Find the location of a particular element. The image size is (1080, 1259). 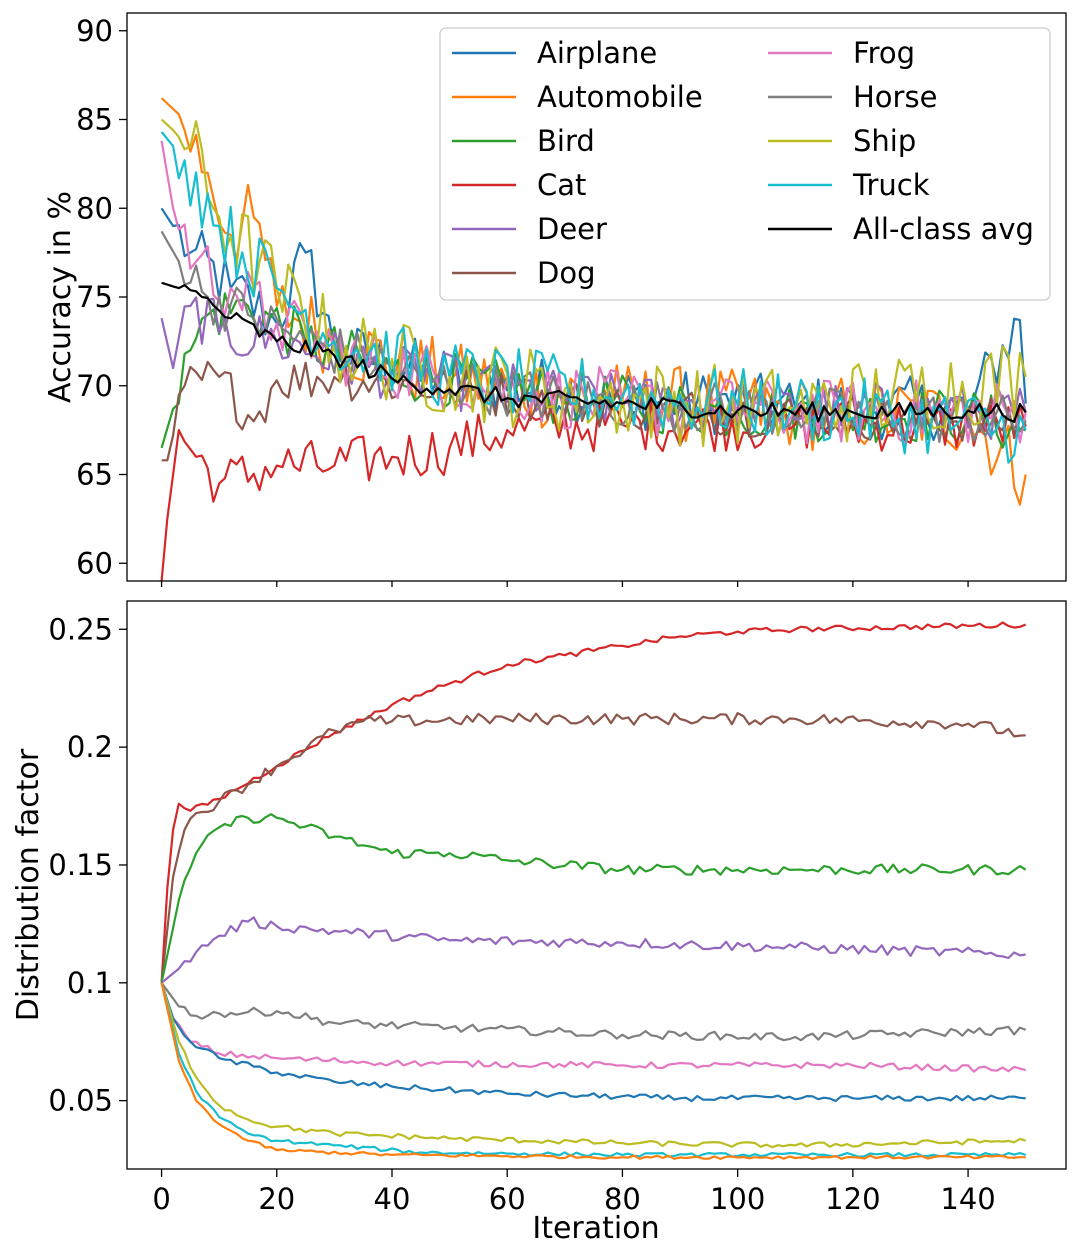

accuracy-y-tick-label: 60 is located at coordinates (94, 563).